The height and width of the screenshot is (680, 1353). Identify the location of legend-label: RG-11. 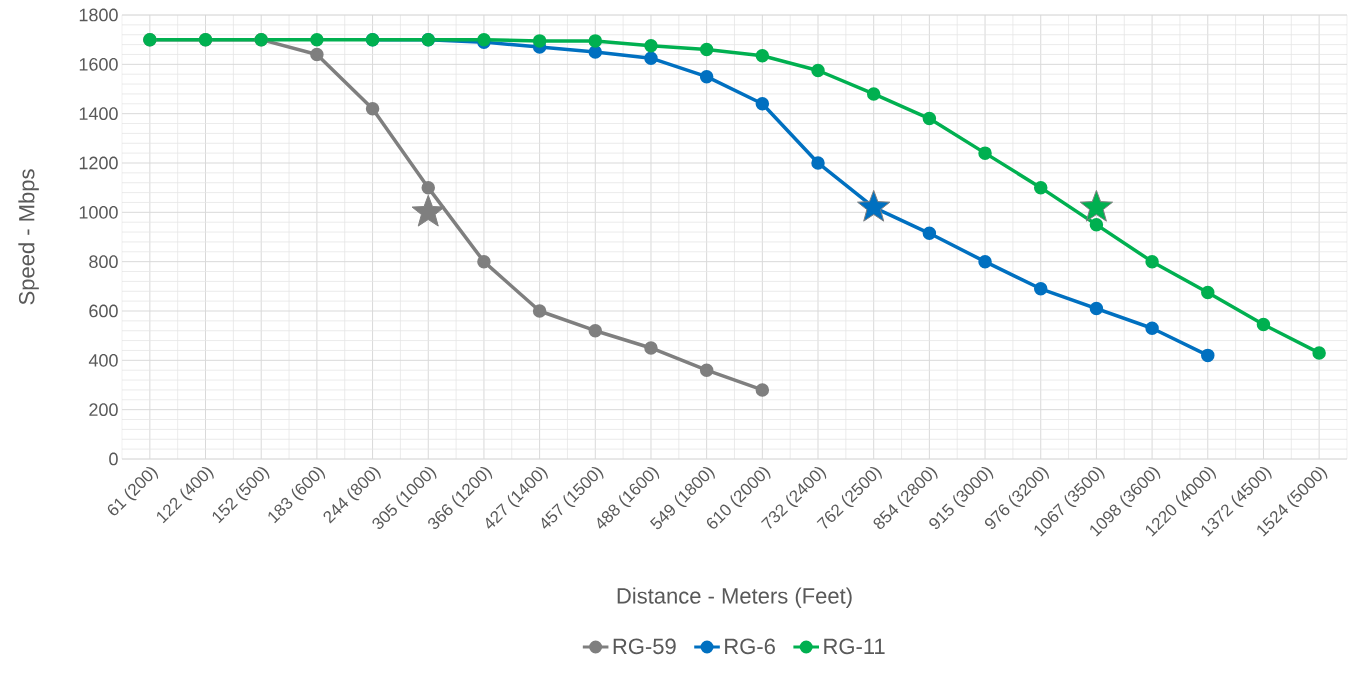
(854, 646).